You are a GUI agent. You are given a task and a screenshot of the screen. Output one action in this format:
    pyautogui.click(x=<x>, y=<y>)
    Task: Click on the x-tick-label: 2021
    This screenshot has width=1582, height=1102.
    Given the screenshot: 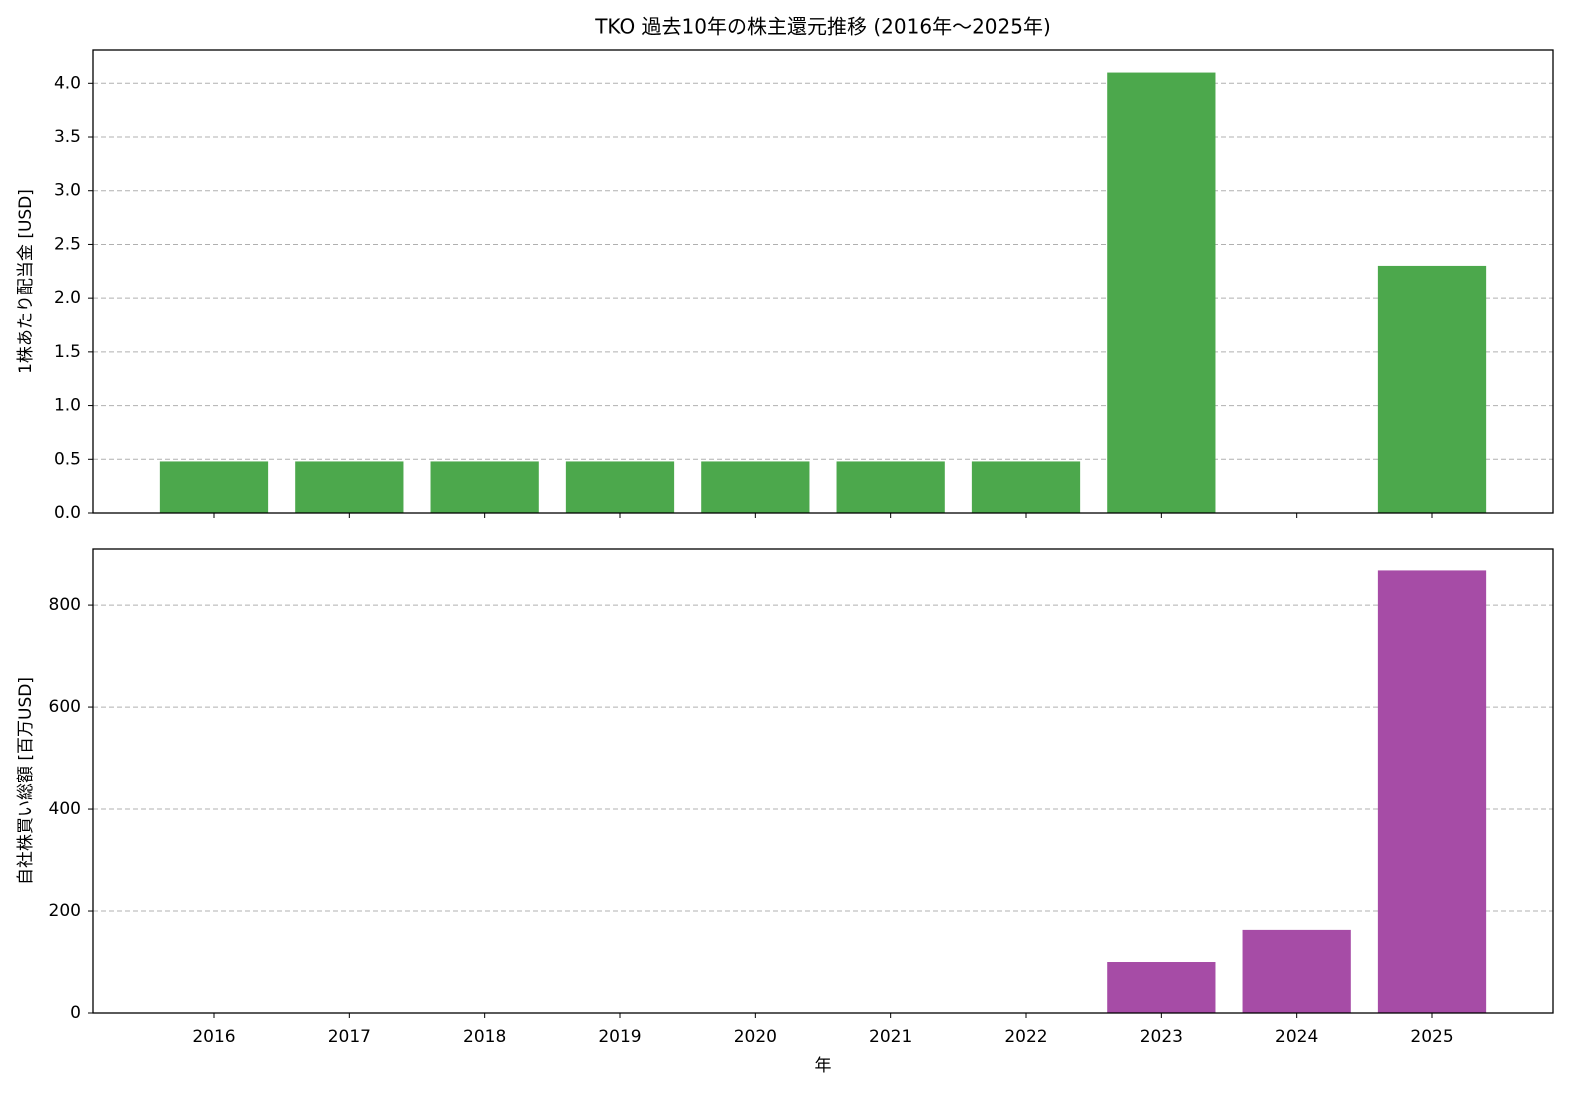 What is the action you would take?
    pyautogui.click(x=890, y=1037)
    